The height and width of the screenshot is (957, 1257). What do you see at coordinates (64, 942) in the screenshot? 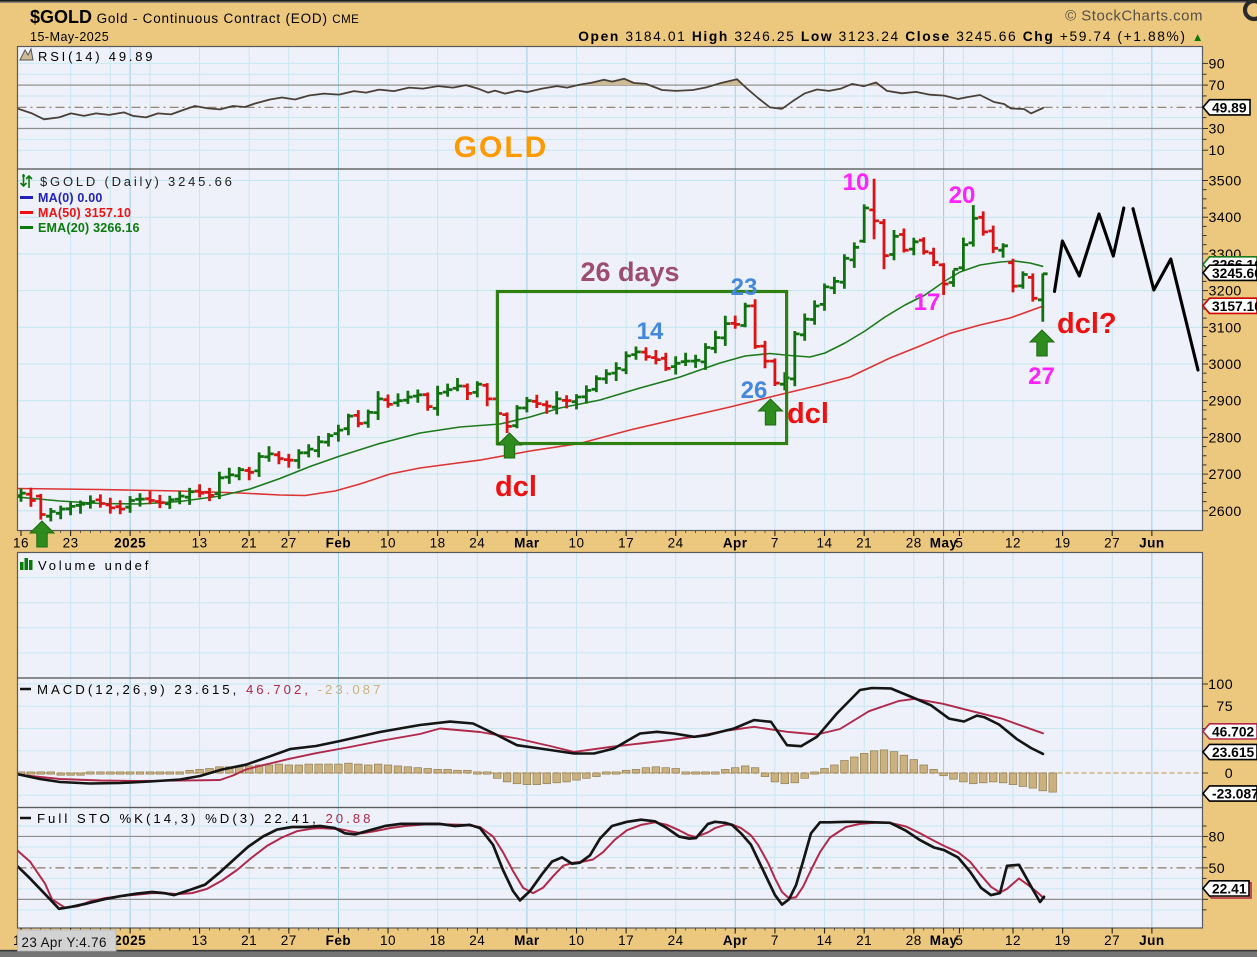
I see `svg-text: 23 Apr Y:4.76` at bounding box center [64, 942].